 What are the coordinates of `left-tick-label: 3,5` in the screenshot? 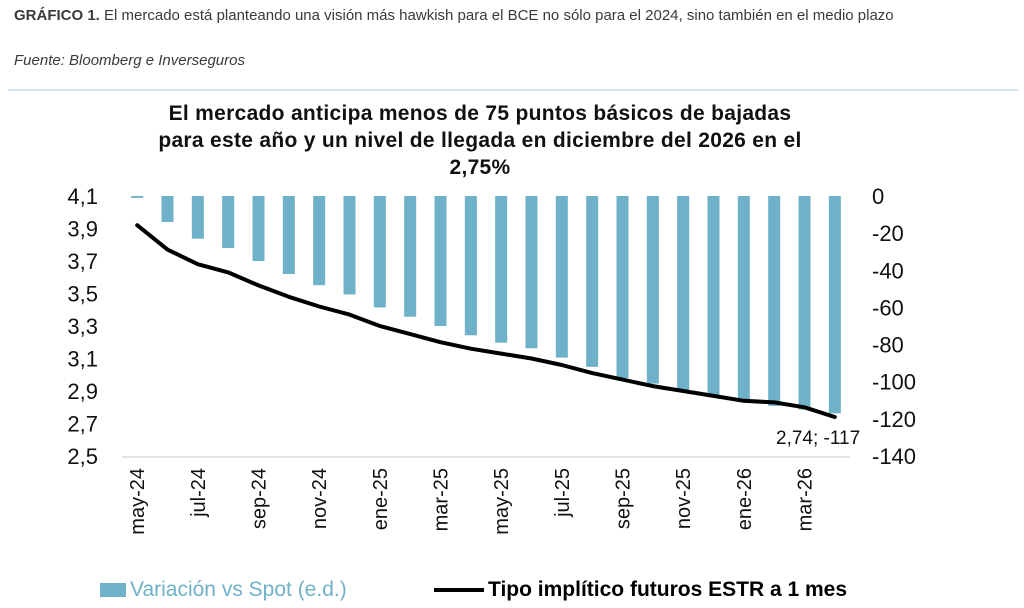 It's located at (82, 294).